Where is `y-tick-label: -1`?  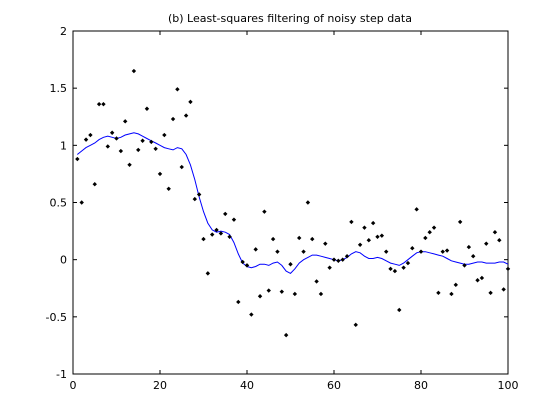 y-tick-label: -1 is located at coordinates (61, 374).